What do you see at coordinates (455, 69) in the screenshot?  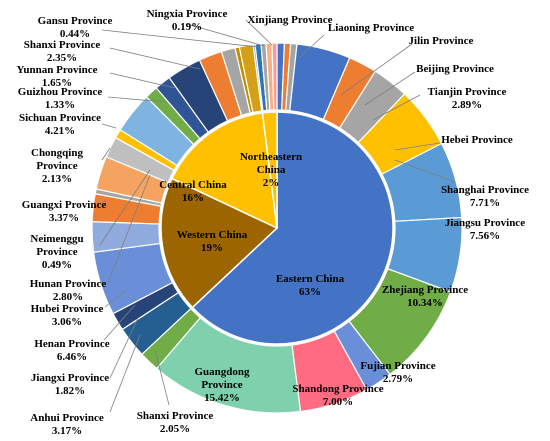 I see `outer-label-beijing-province-5: Beijing Province` at bounding box center [455, 69].